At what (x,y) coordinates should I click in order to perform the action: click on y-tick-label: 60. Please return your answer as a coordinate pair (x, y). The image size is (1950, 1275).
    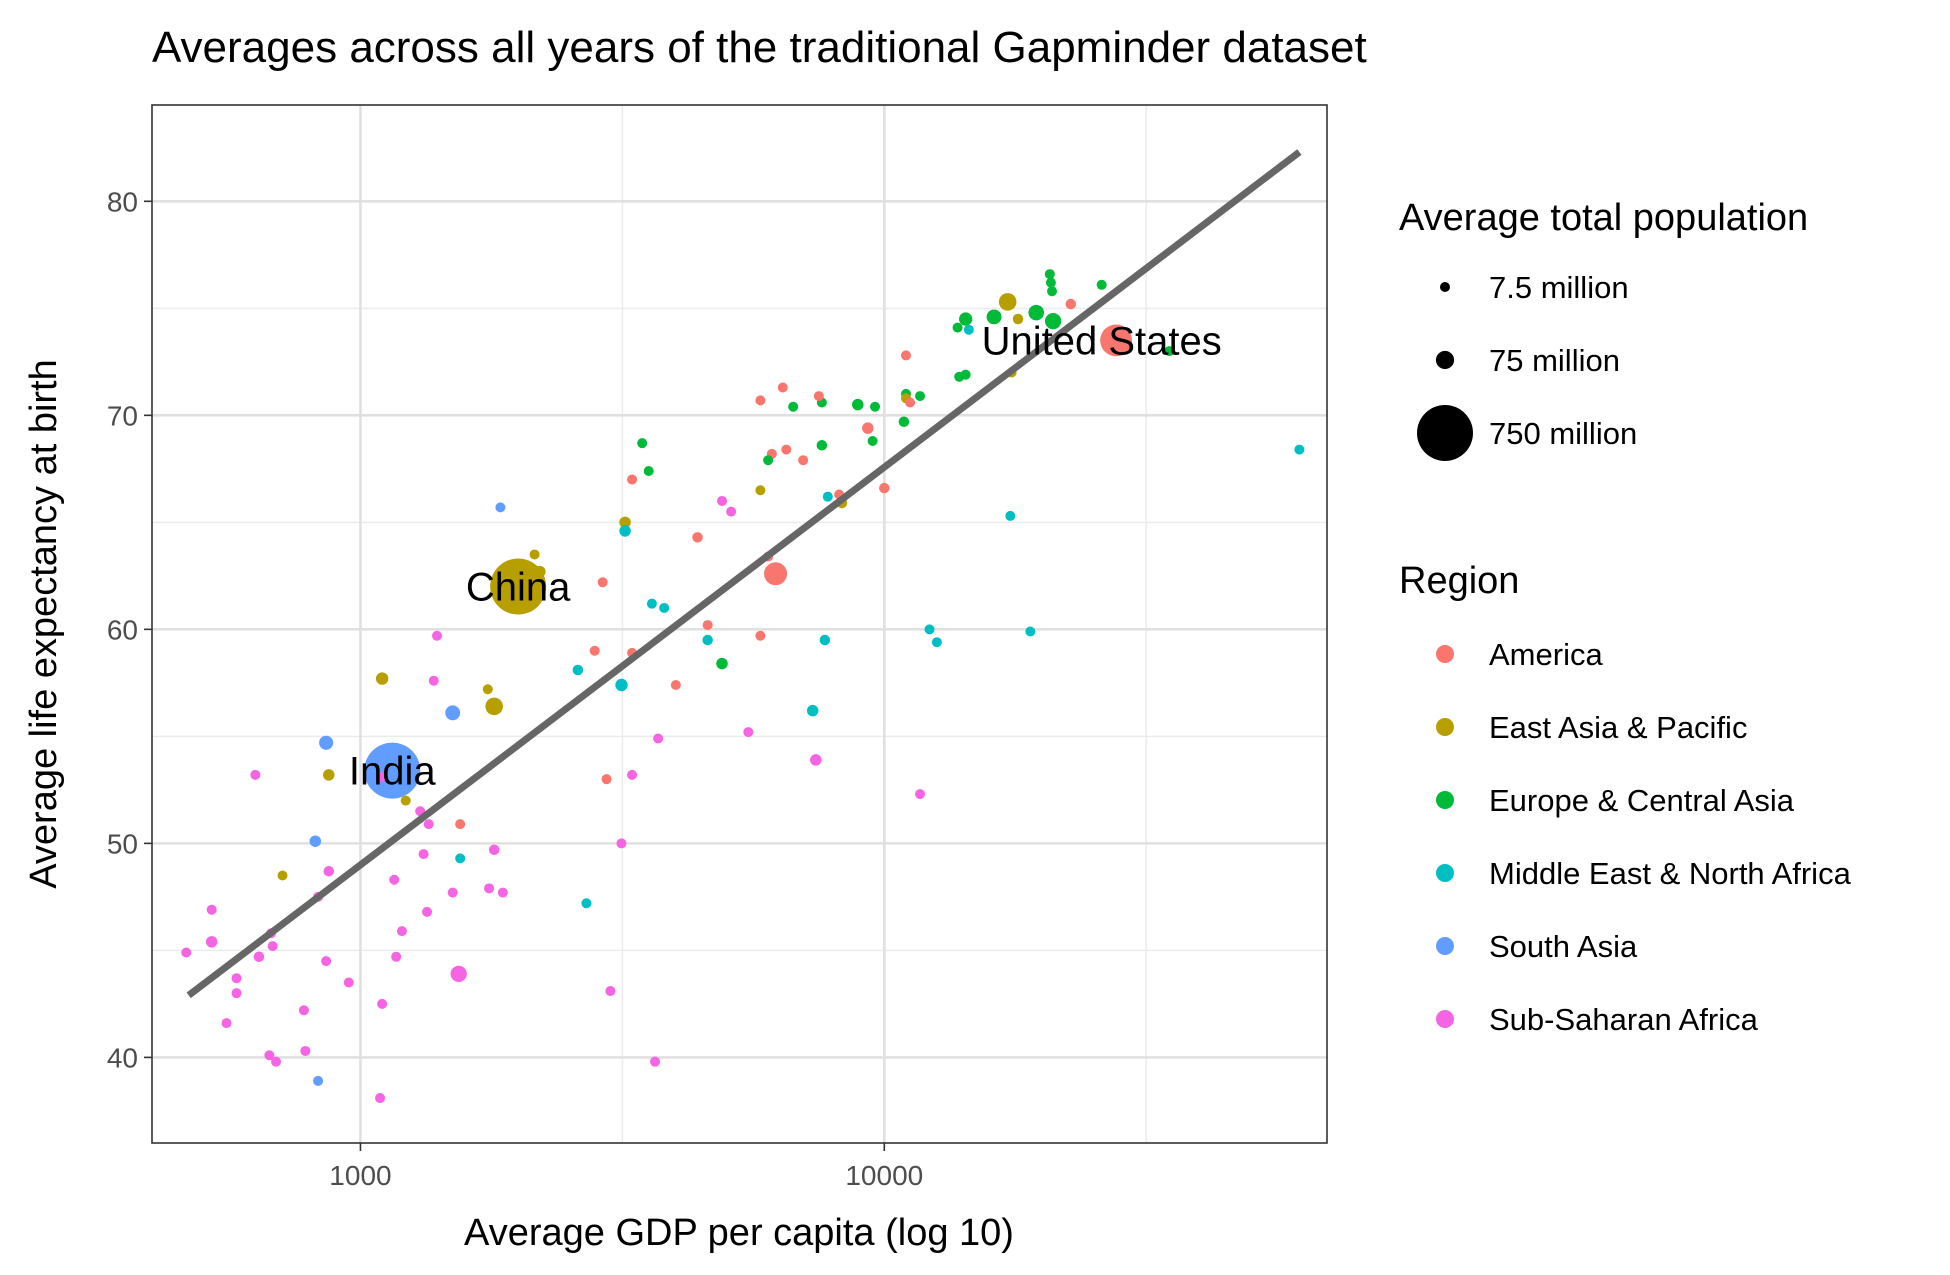
    Looking at the image, I should click on (122, 629).